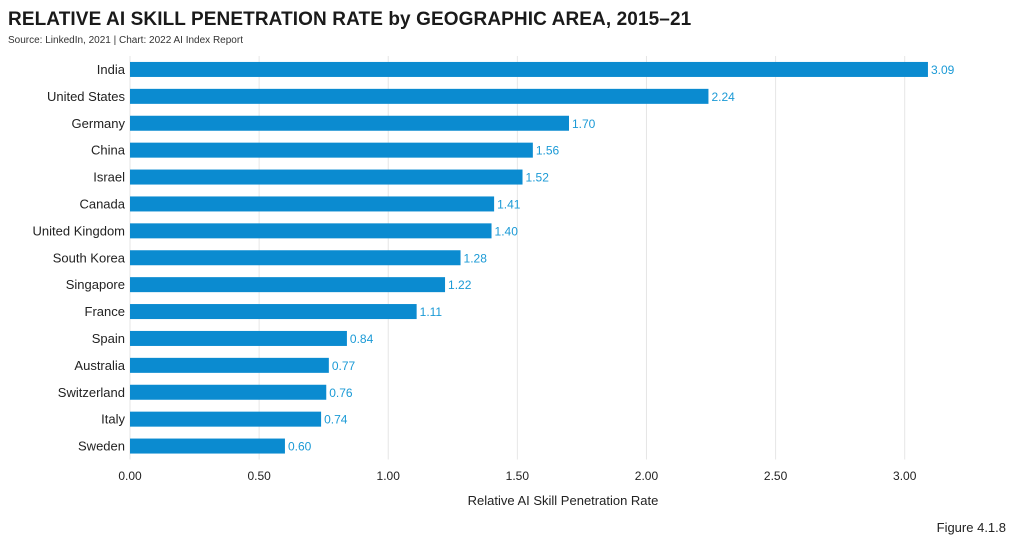  What do you see at coordinates (723, 97) in the screenshot?
I see `value-label: 2.24` at bounding box center [723, 97].